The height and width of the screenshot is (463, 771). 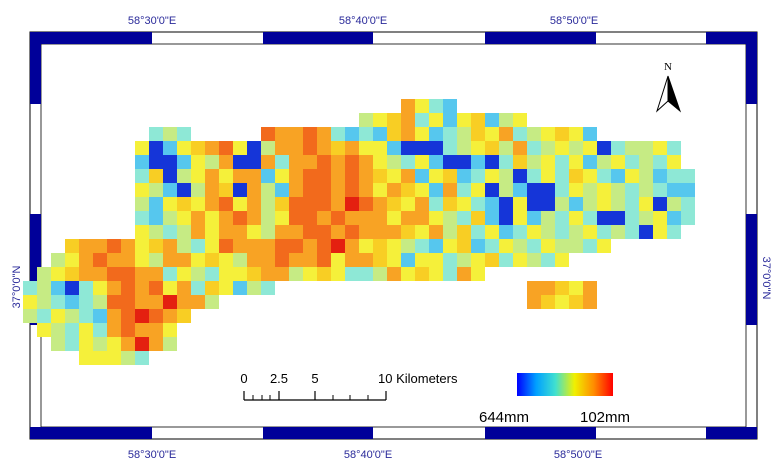 I want to click on top-longitude-label-1: 58°30'0"E, so click(x=152, y=21).